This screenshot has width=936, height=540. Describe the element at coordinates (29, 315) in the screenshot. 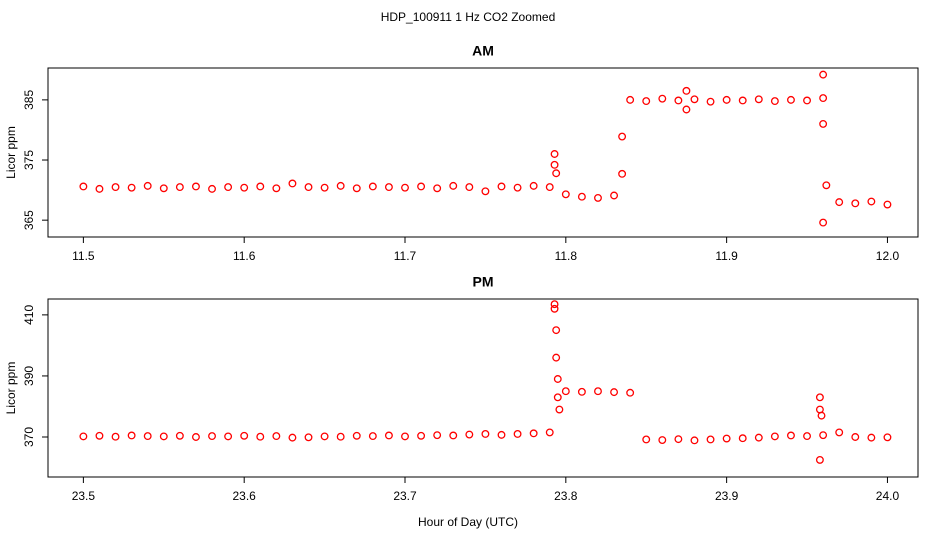

I see `y-tick-label: 410` at that location.